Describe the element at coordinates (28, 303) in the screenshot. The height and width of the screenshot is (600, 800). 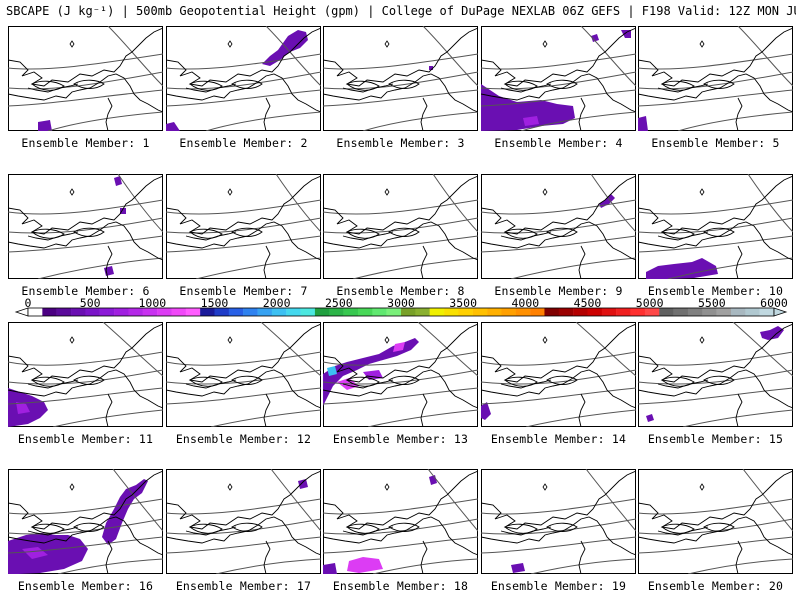
I see `colorbar-tick-label: 0` at that location.